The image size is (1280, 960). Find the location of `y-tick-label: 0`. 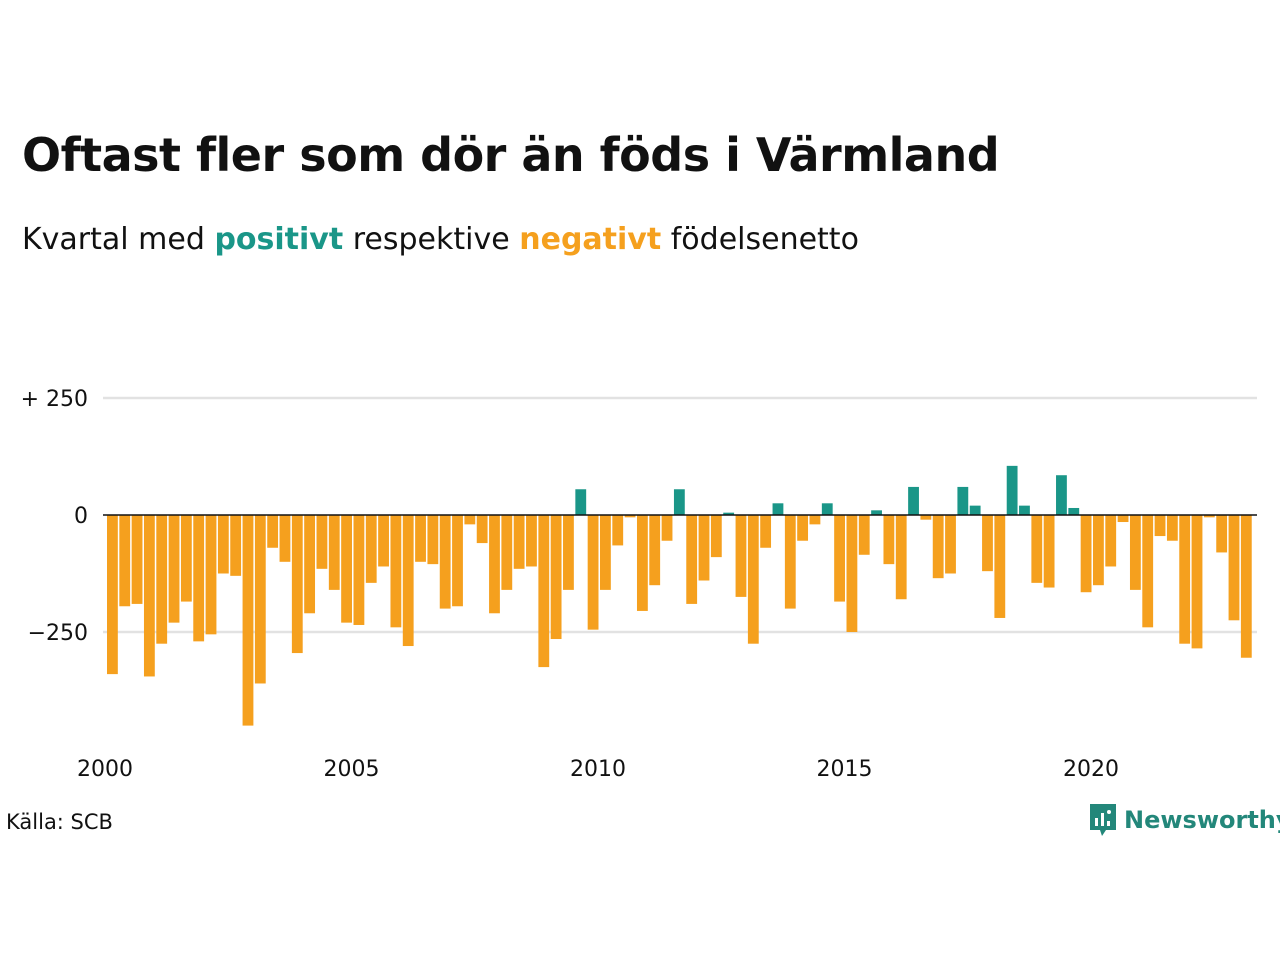

y-tick-label: 0 is located at coordinates (81, 516).